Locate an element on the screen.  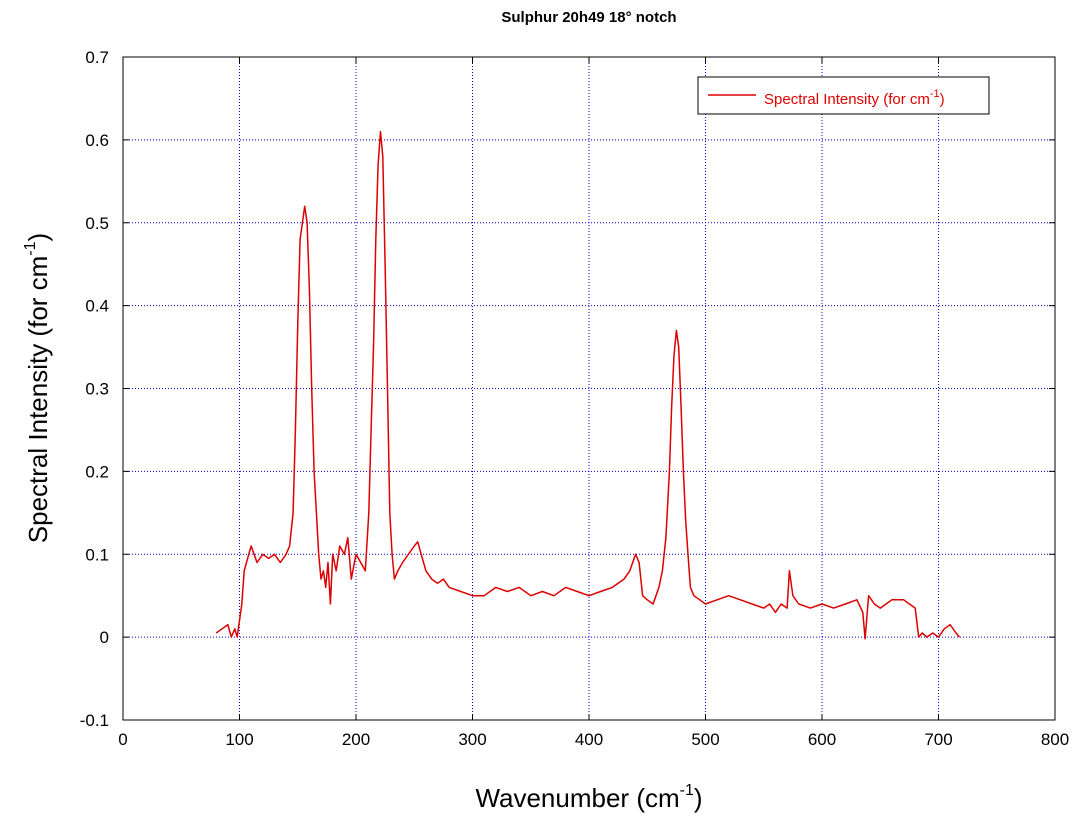
y-tick-label: 0.1 is located at coordinates (97, 554).